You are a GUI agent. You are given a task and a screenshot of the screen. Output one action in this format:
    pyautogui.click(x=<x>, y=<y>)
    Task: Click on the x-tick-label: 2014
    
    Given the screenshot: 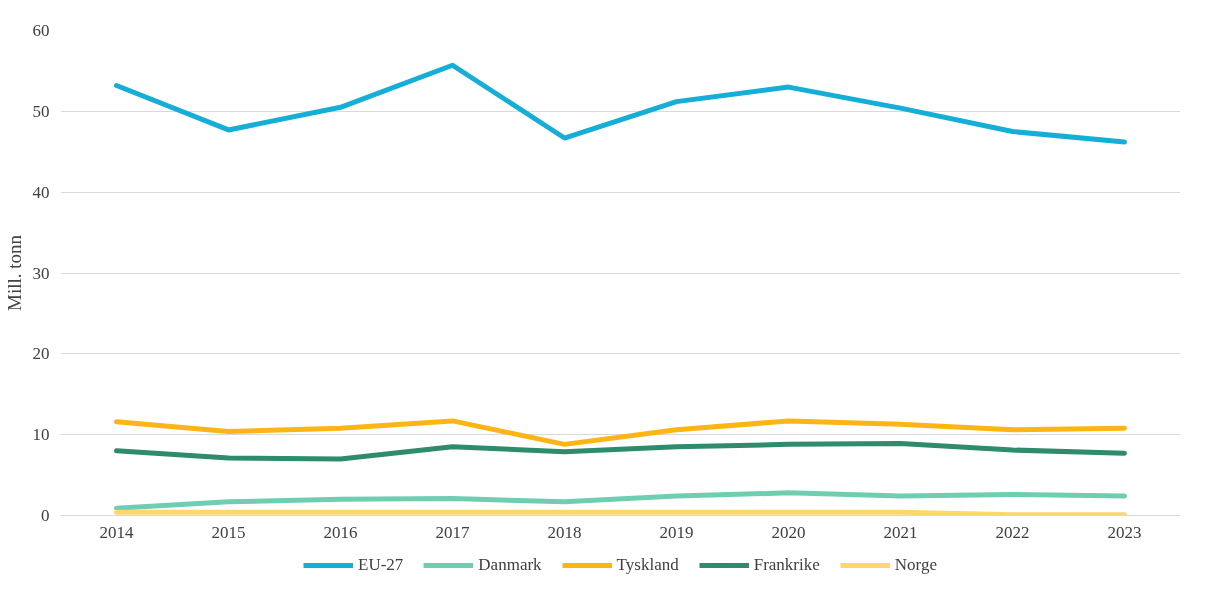 What is the action you would take?
    pyautogui.click(x=116, y=532)
    